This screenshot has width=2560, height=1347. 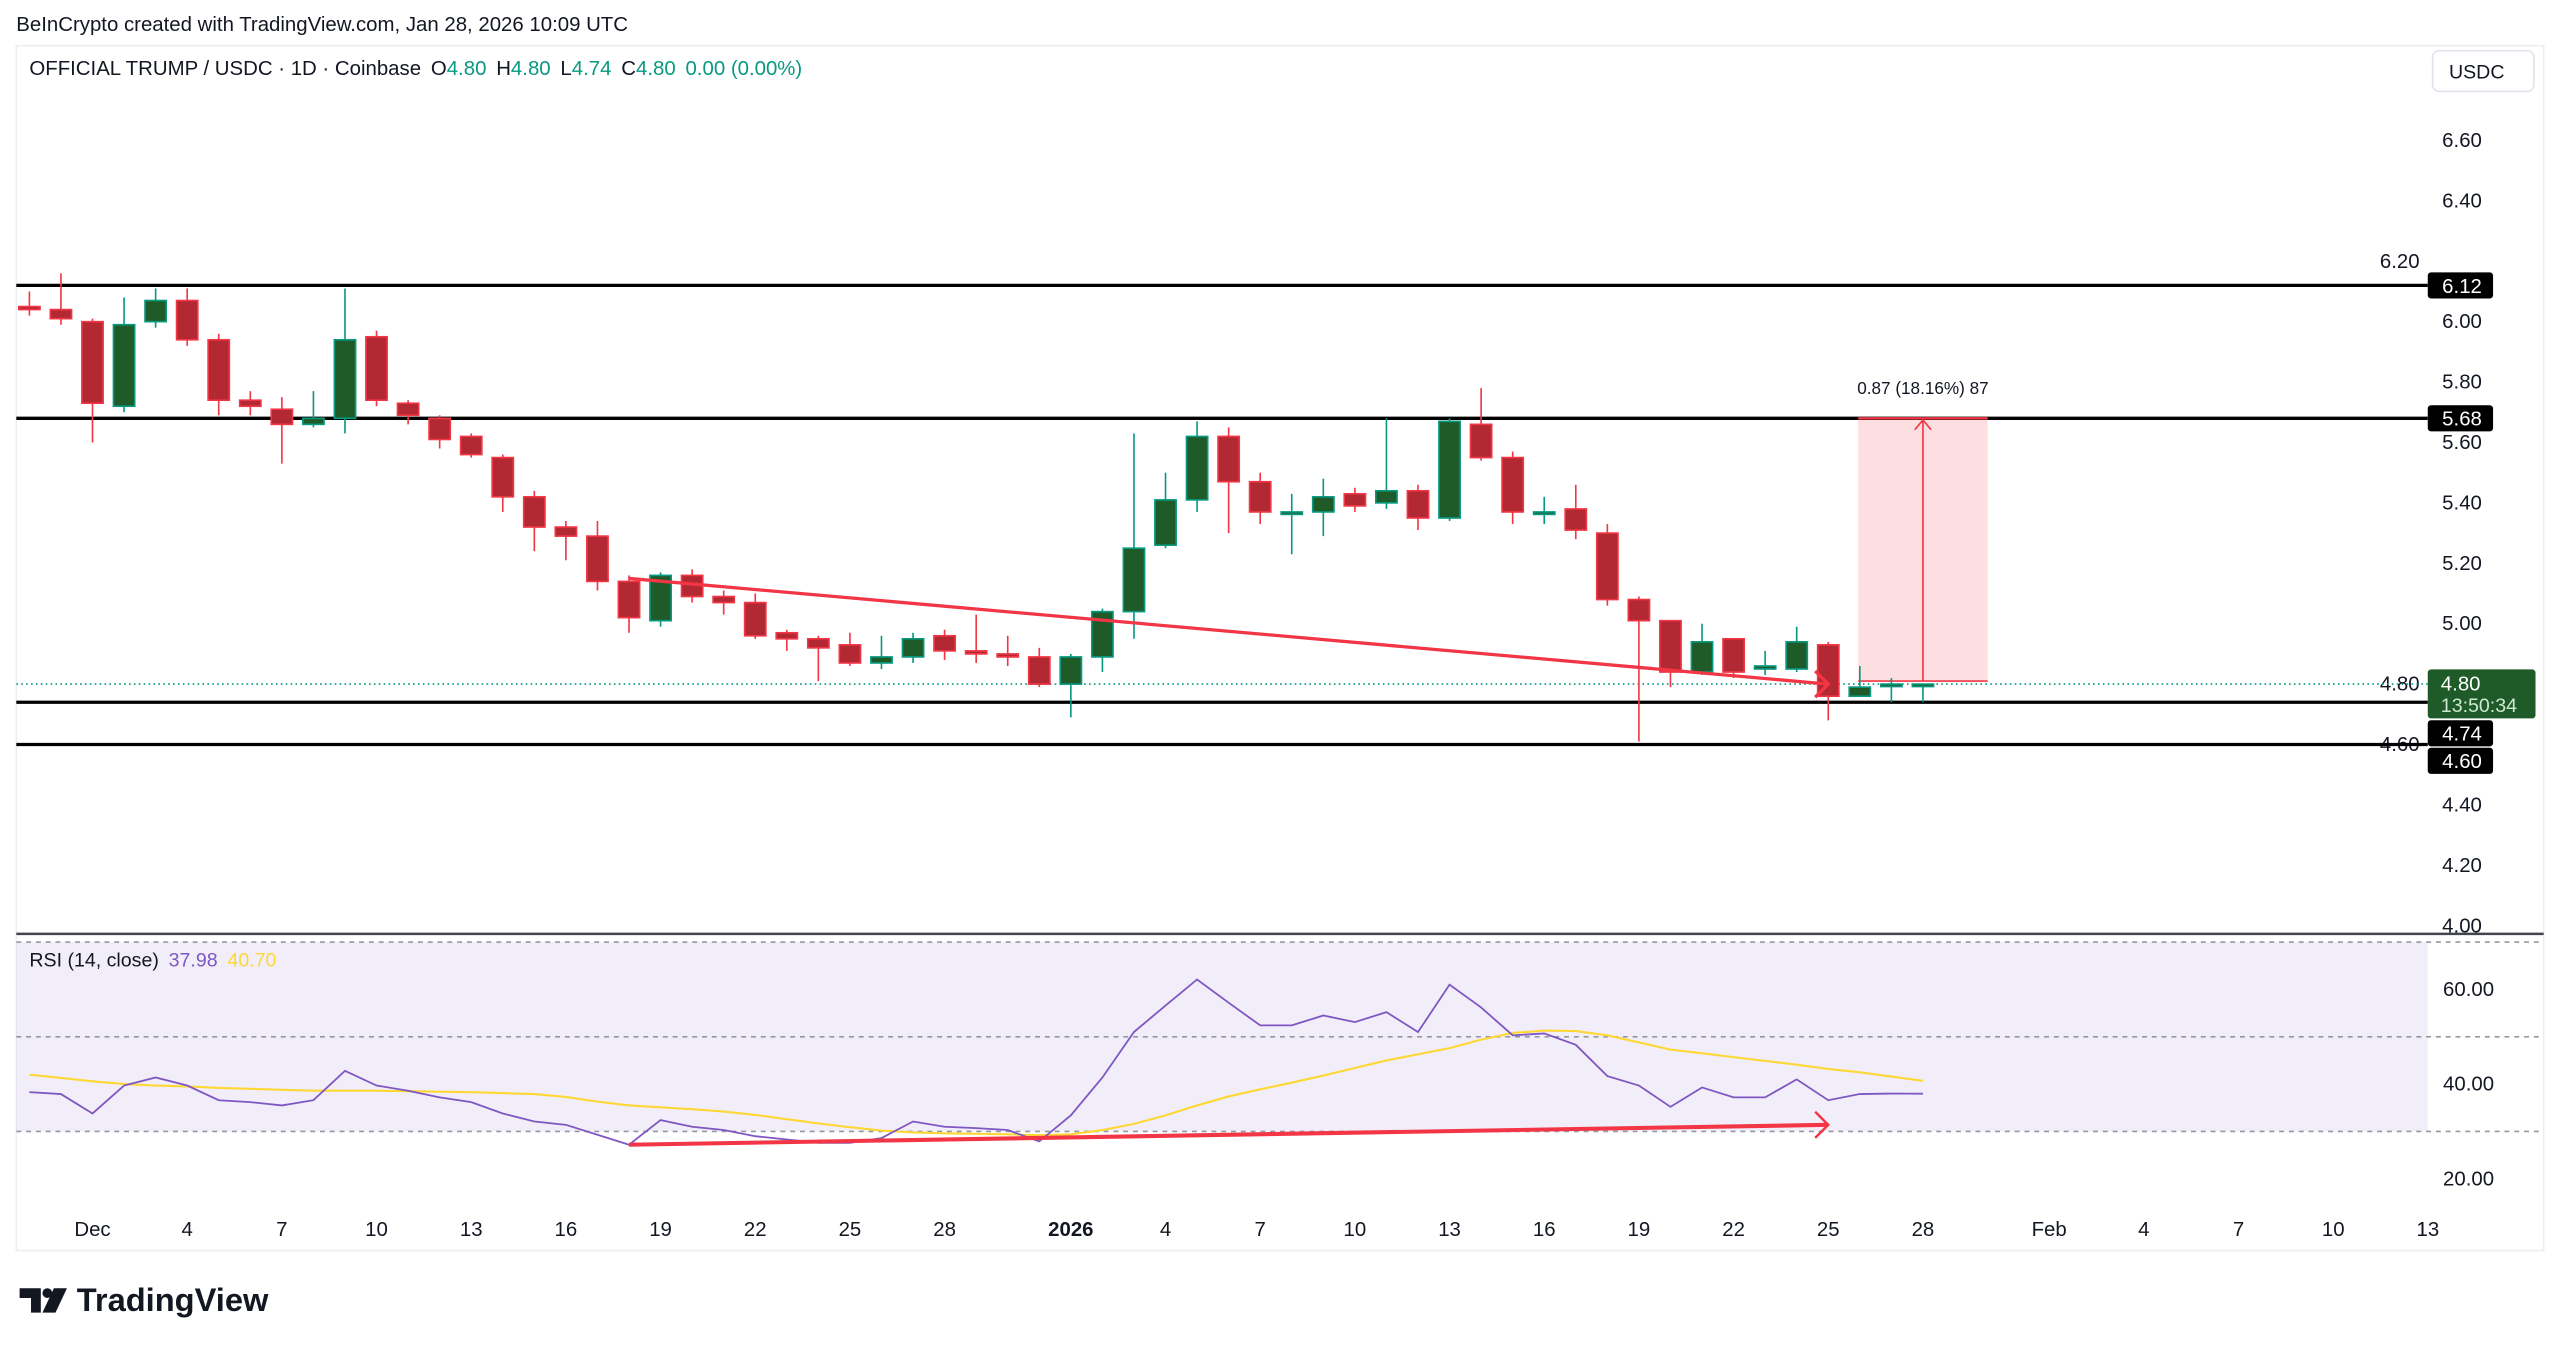 What do you see at coordinates (1228, 1134) in the screenshot?
I see `rsi-trendline` at bounding box center [1228, 1134].